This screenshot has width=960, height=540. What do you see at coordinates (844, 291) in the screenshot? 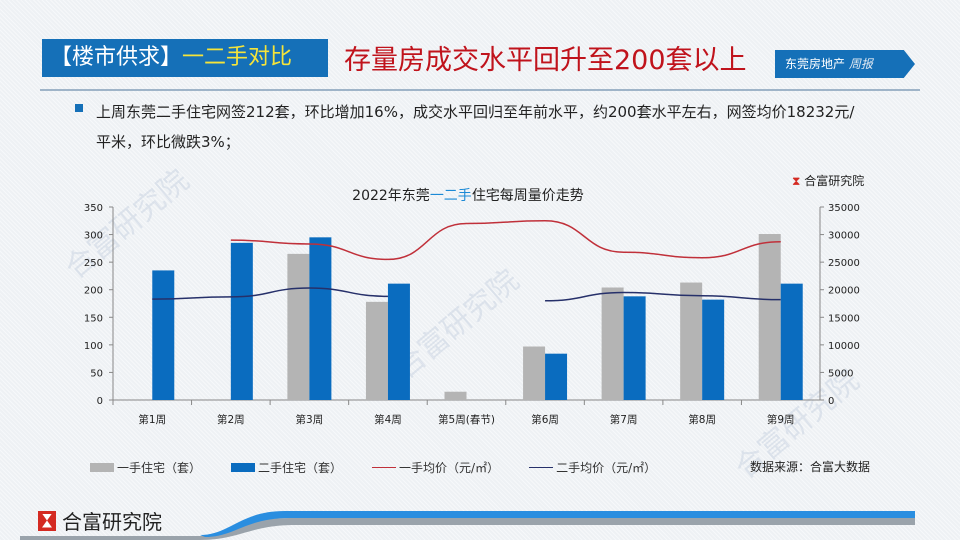
I see `y-right-tick-label: 20000` at bounding box center [844, 291].